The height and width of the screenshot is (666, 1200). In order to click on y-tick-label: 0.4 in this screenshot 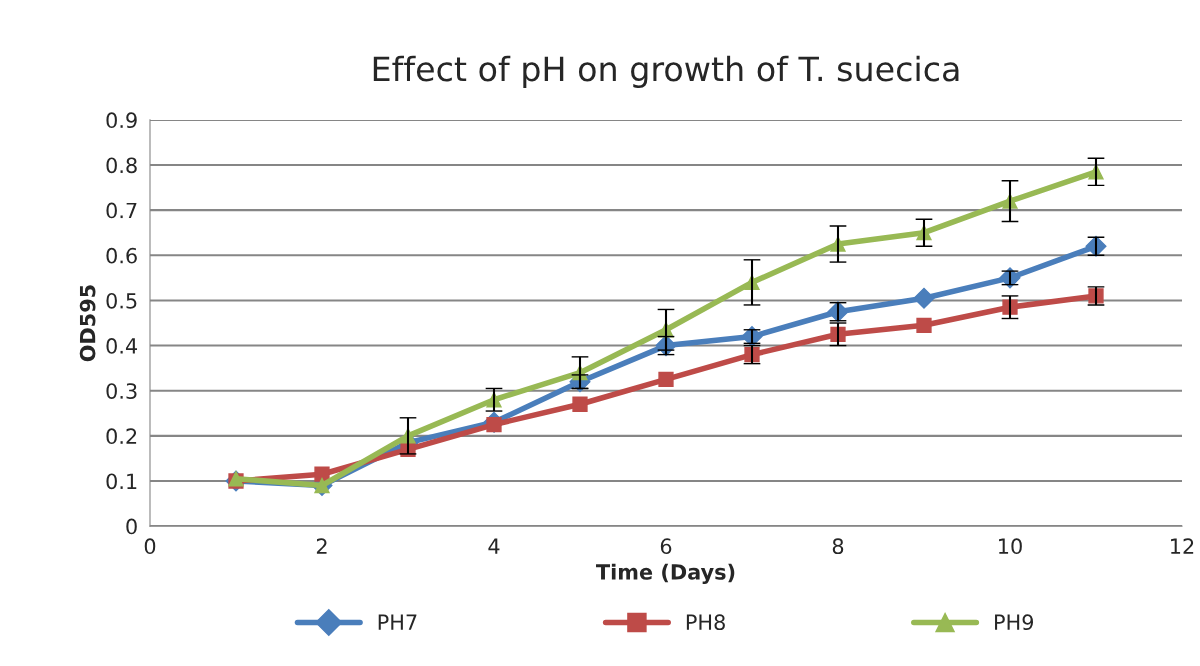, I will do `click(122, 346)`.